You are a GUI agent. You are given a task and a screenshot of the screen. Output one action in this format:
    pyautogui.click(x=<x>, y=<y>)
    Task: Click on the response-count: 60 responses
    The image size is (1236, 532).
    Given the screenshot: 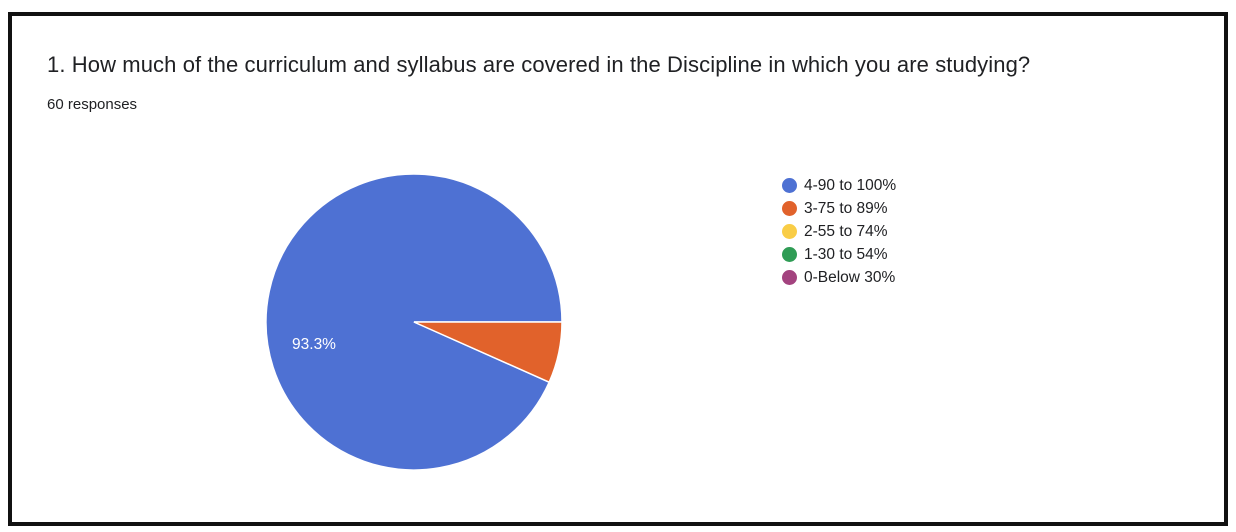 What is the action you would take?
    pyautogui.click(x=92, y=104)
    